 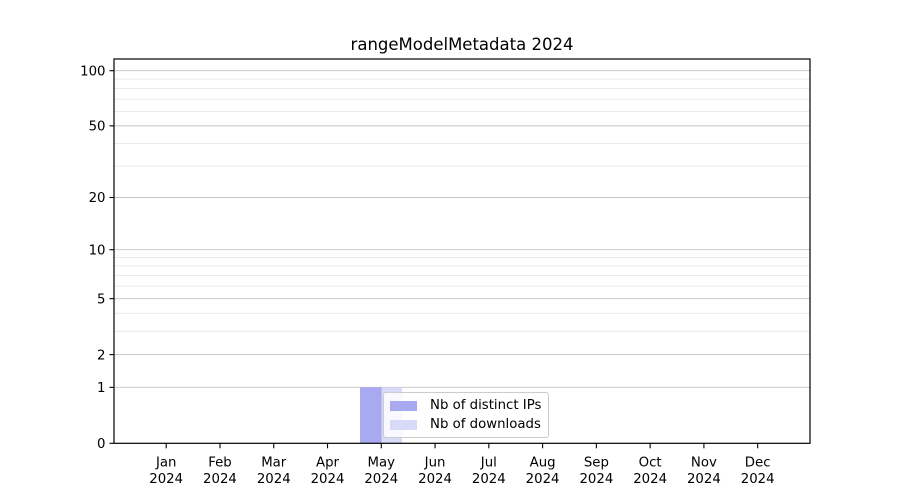 I want to click on legend: Nb of distinct IPs Nb of downloads, so click(x=466, y=415).